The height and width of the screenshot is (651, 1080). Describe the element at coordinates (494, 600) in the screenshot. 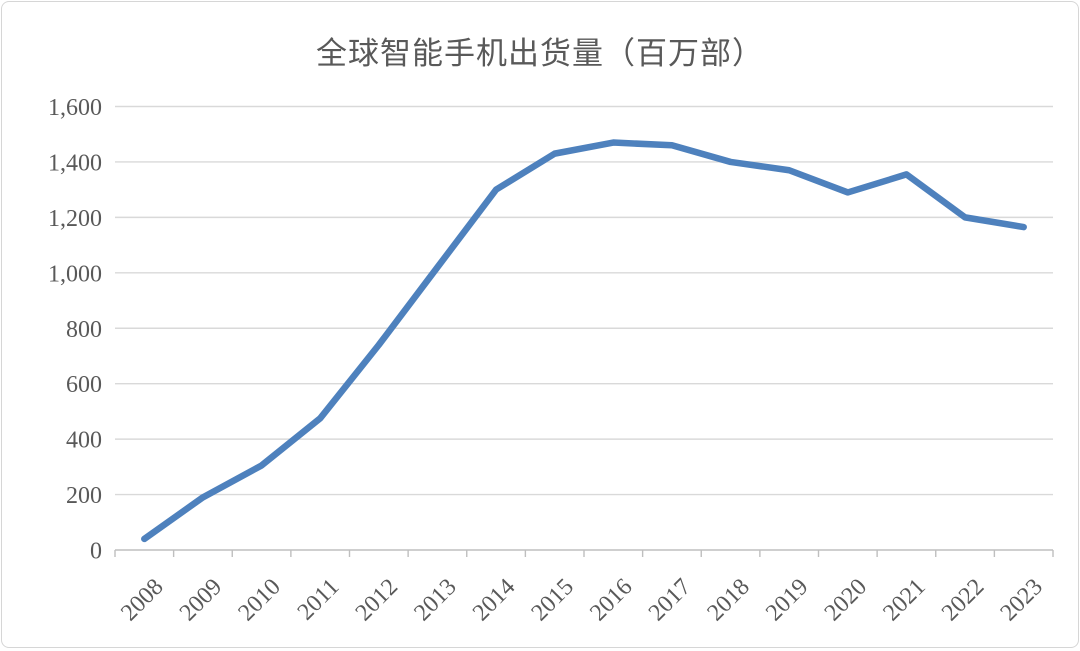

I see `x-tick-label: 2014` at that location.